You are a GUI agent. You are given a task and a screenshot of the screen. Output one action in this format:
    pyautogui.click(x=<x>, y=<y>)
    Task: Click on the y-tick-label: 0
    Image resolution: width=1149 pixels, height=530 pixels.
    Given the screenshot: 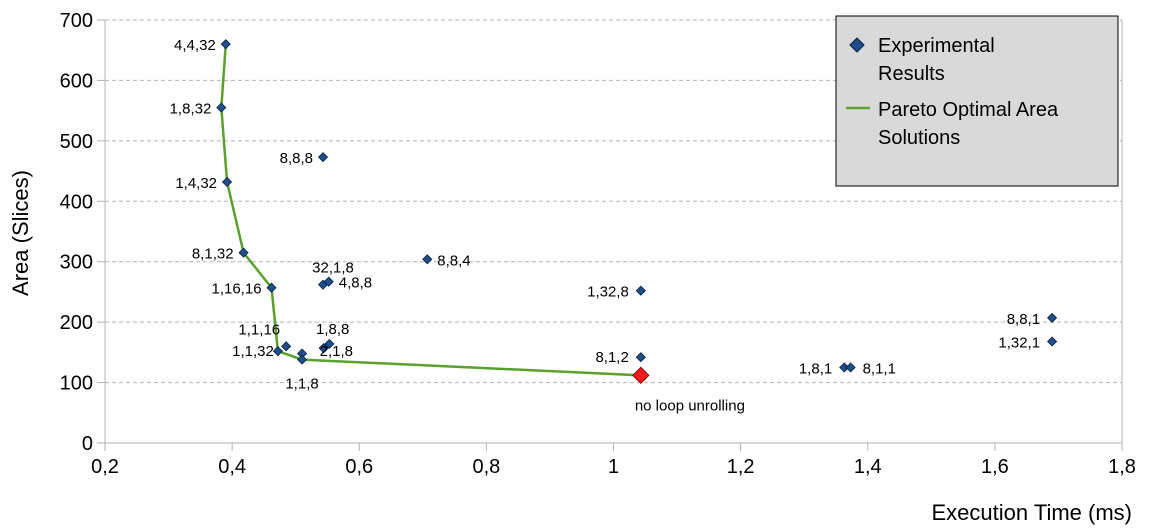 What is the action you would take?
    pyautogui.click(x=87, y=444)
    